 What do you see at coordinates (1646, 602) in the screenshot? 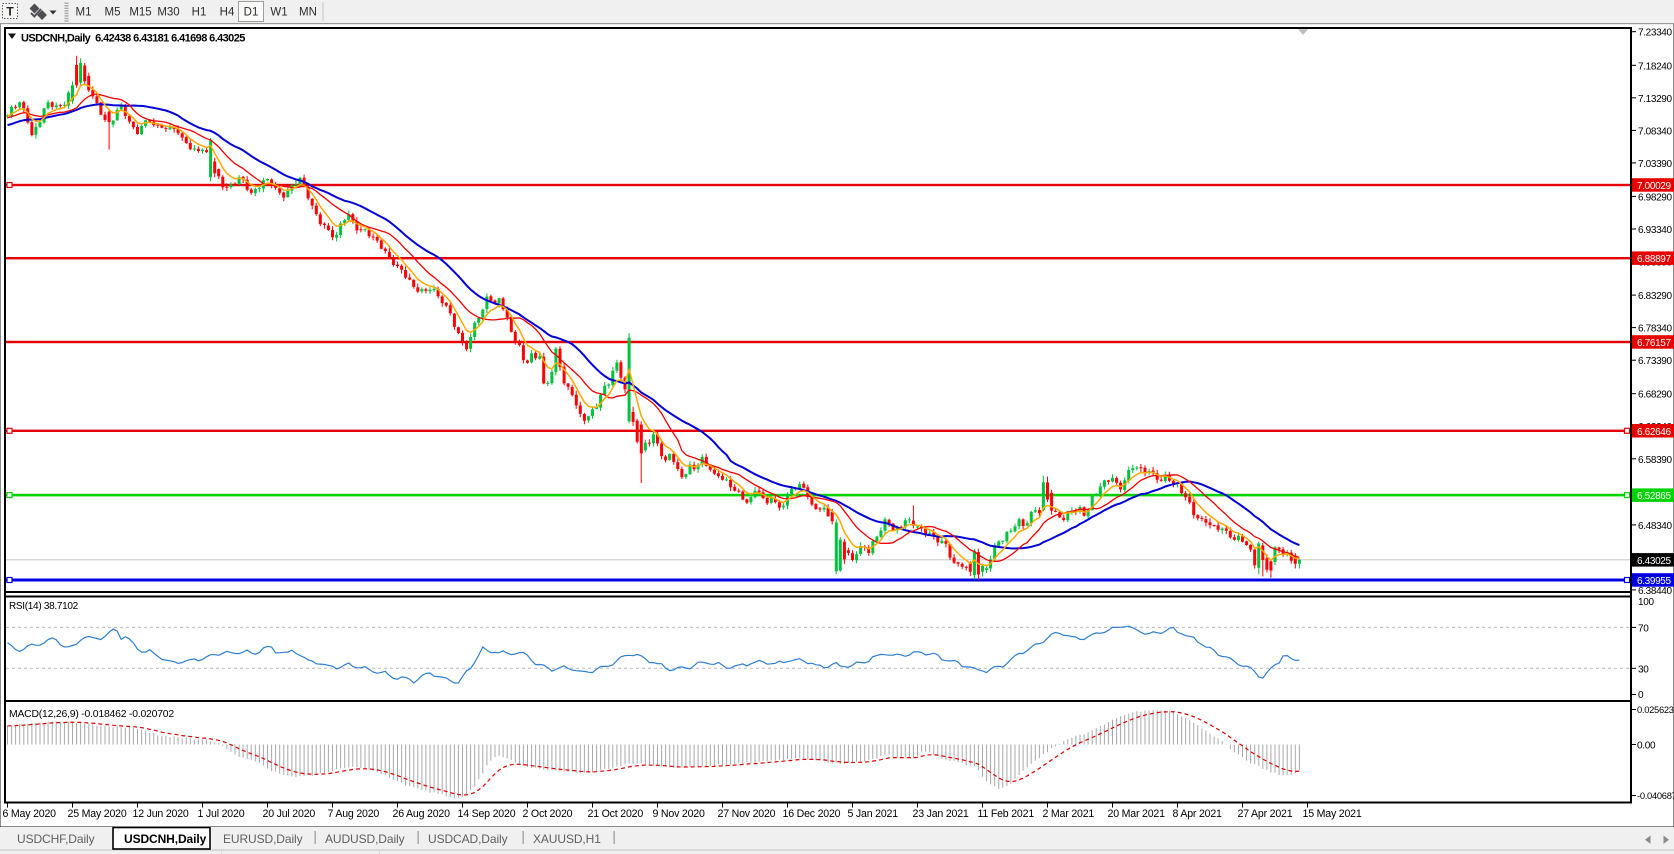
I see `svg-text: 100` at bounding box center [1646, 602].